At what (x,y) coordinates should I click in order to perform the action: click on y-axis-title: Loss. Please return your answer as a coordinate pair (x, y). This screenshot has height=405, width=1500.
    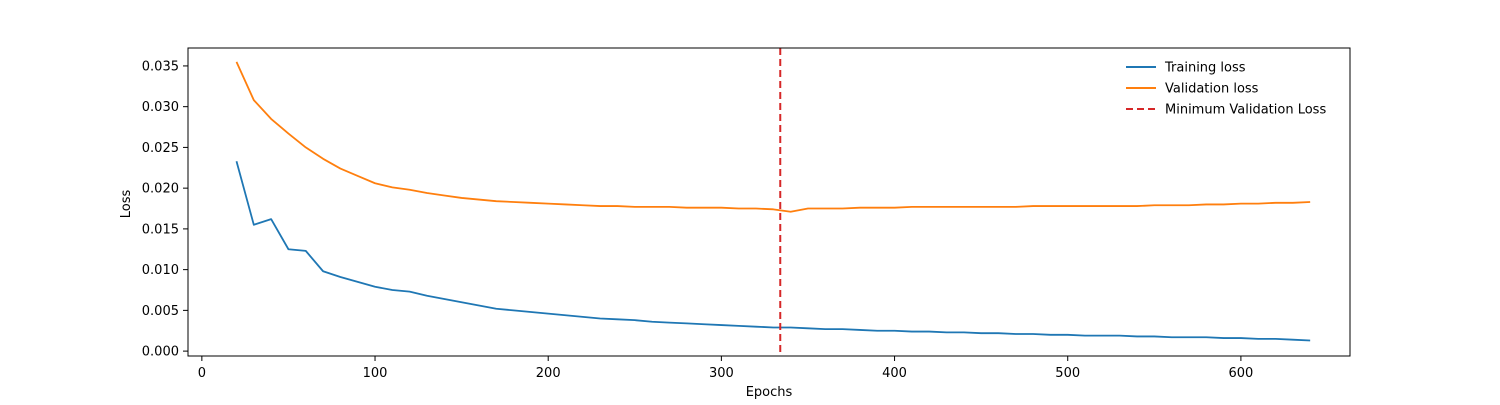
    Looking at the image, I should click on (126, 204).